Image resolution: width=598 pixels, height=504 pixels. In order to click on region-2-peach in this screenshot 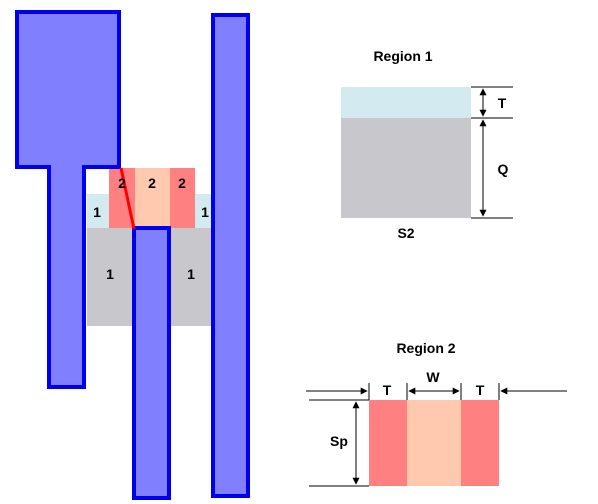, I will do `click(434, 443)`.